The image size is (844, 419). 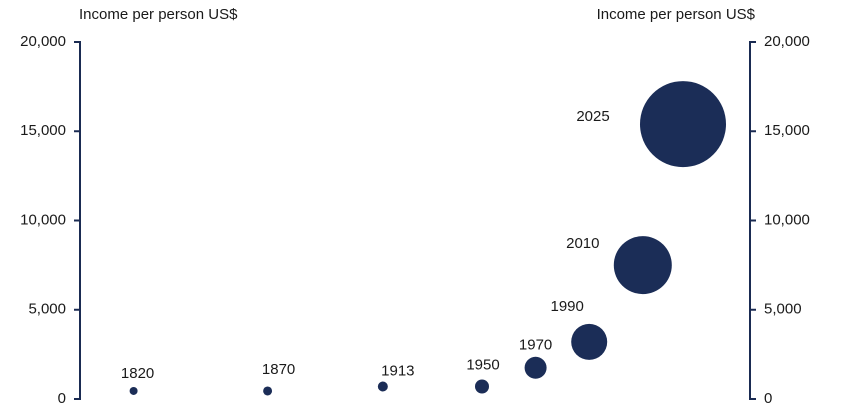 I want to click on bubble-label: 1820, so click(x=137, y=373).